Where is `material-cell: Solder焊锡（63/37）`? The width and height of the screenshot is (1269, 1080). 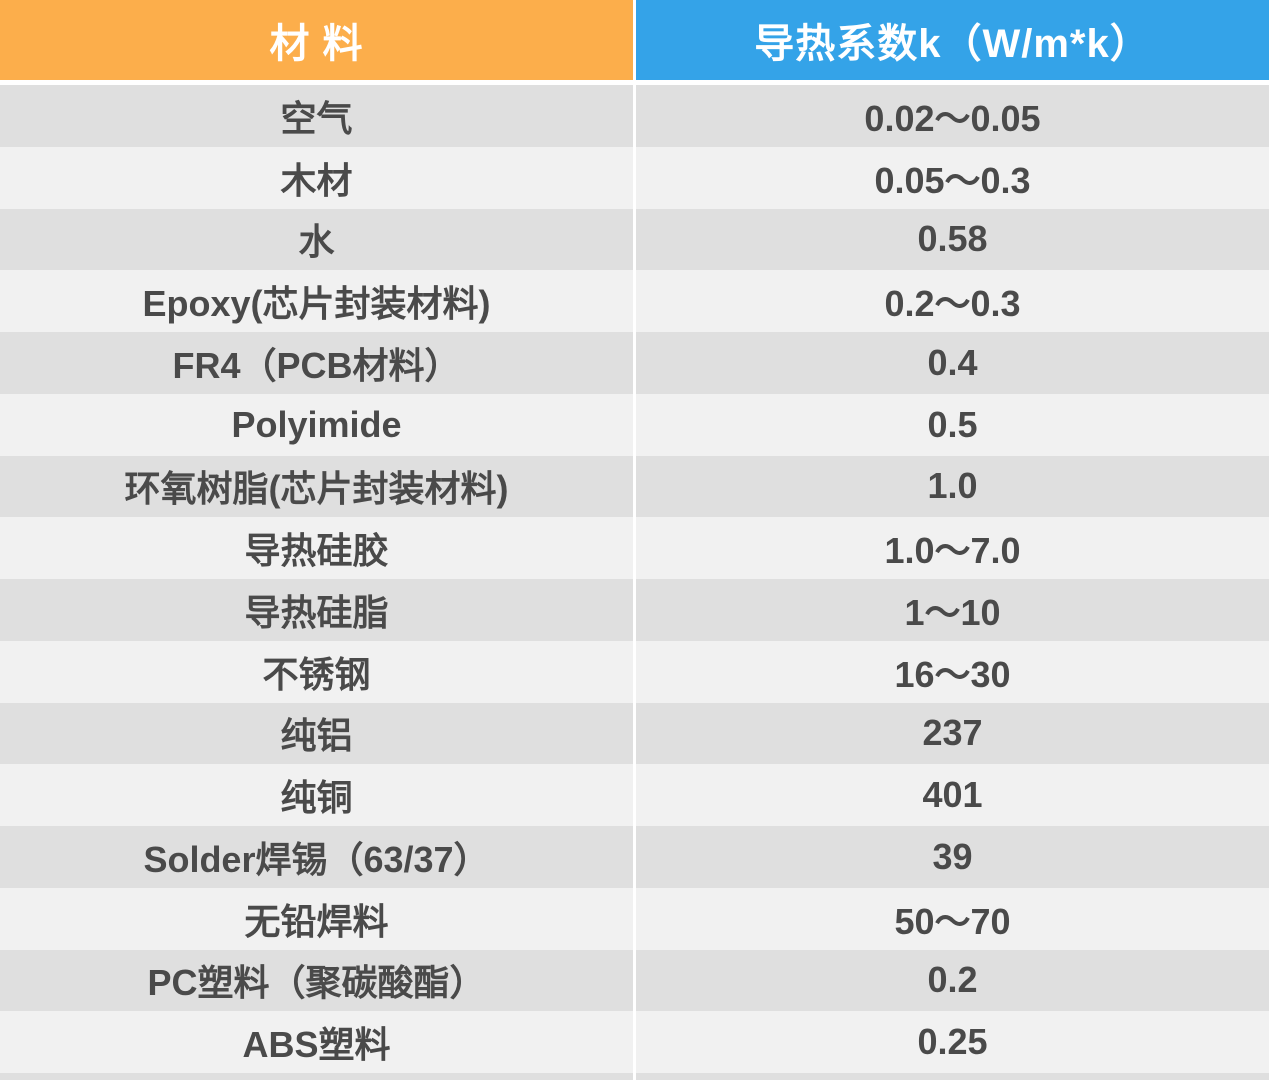
material-cell: Solder焊锡（63/37） is located at coordinates (316, 857).